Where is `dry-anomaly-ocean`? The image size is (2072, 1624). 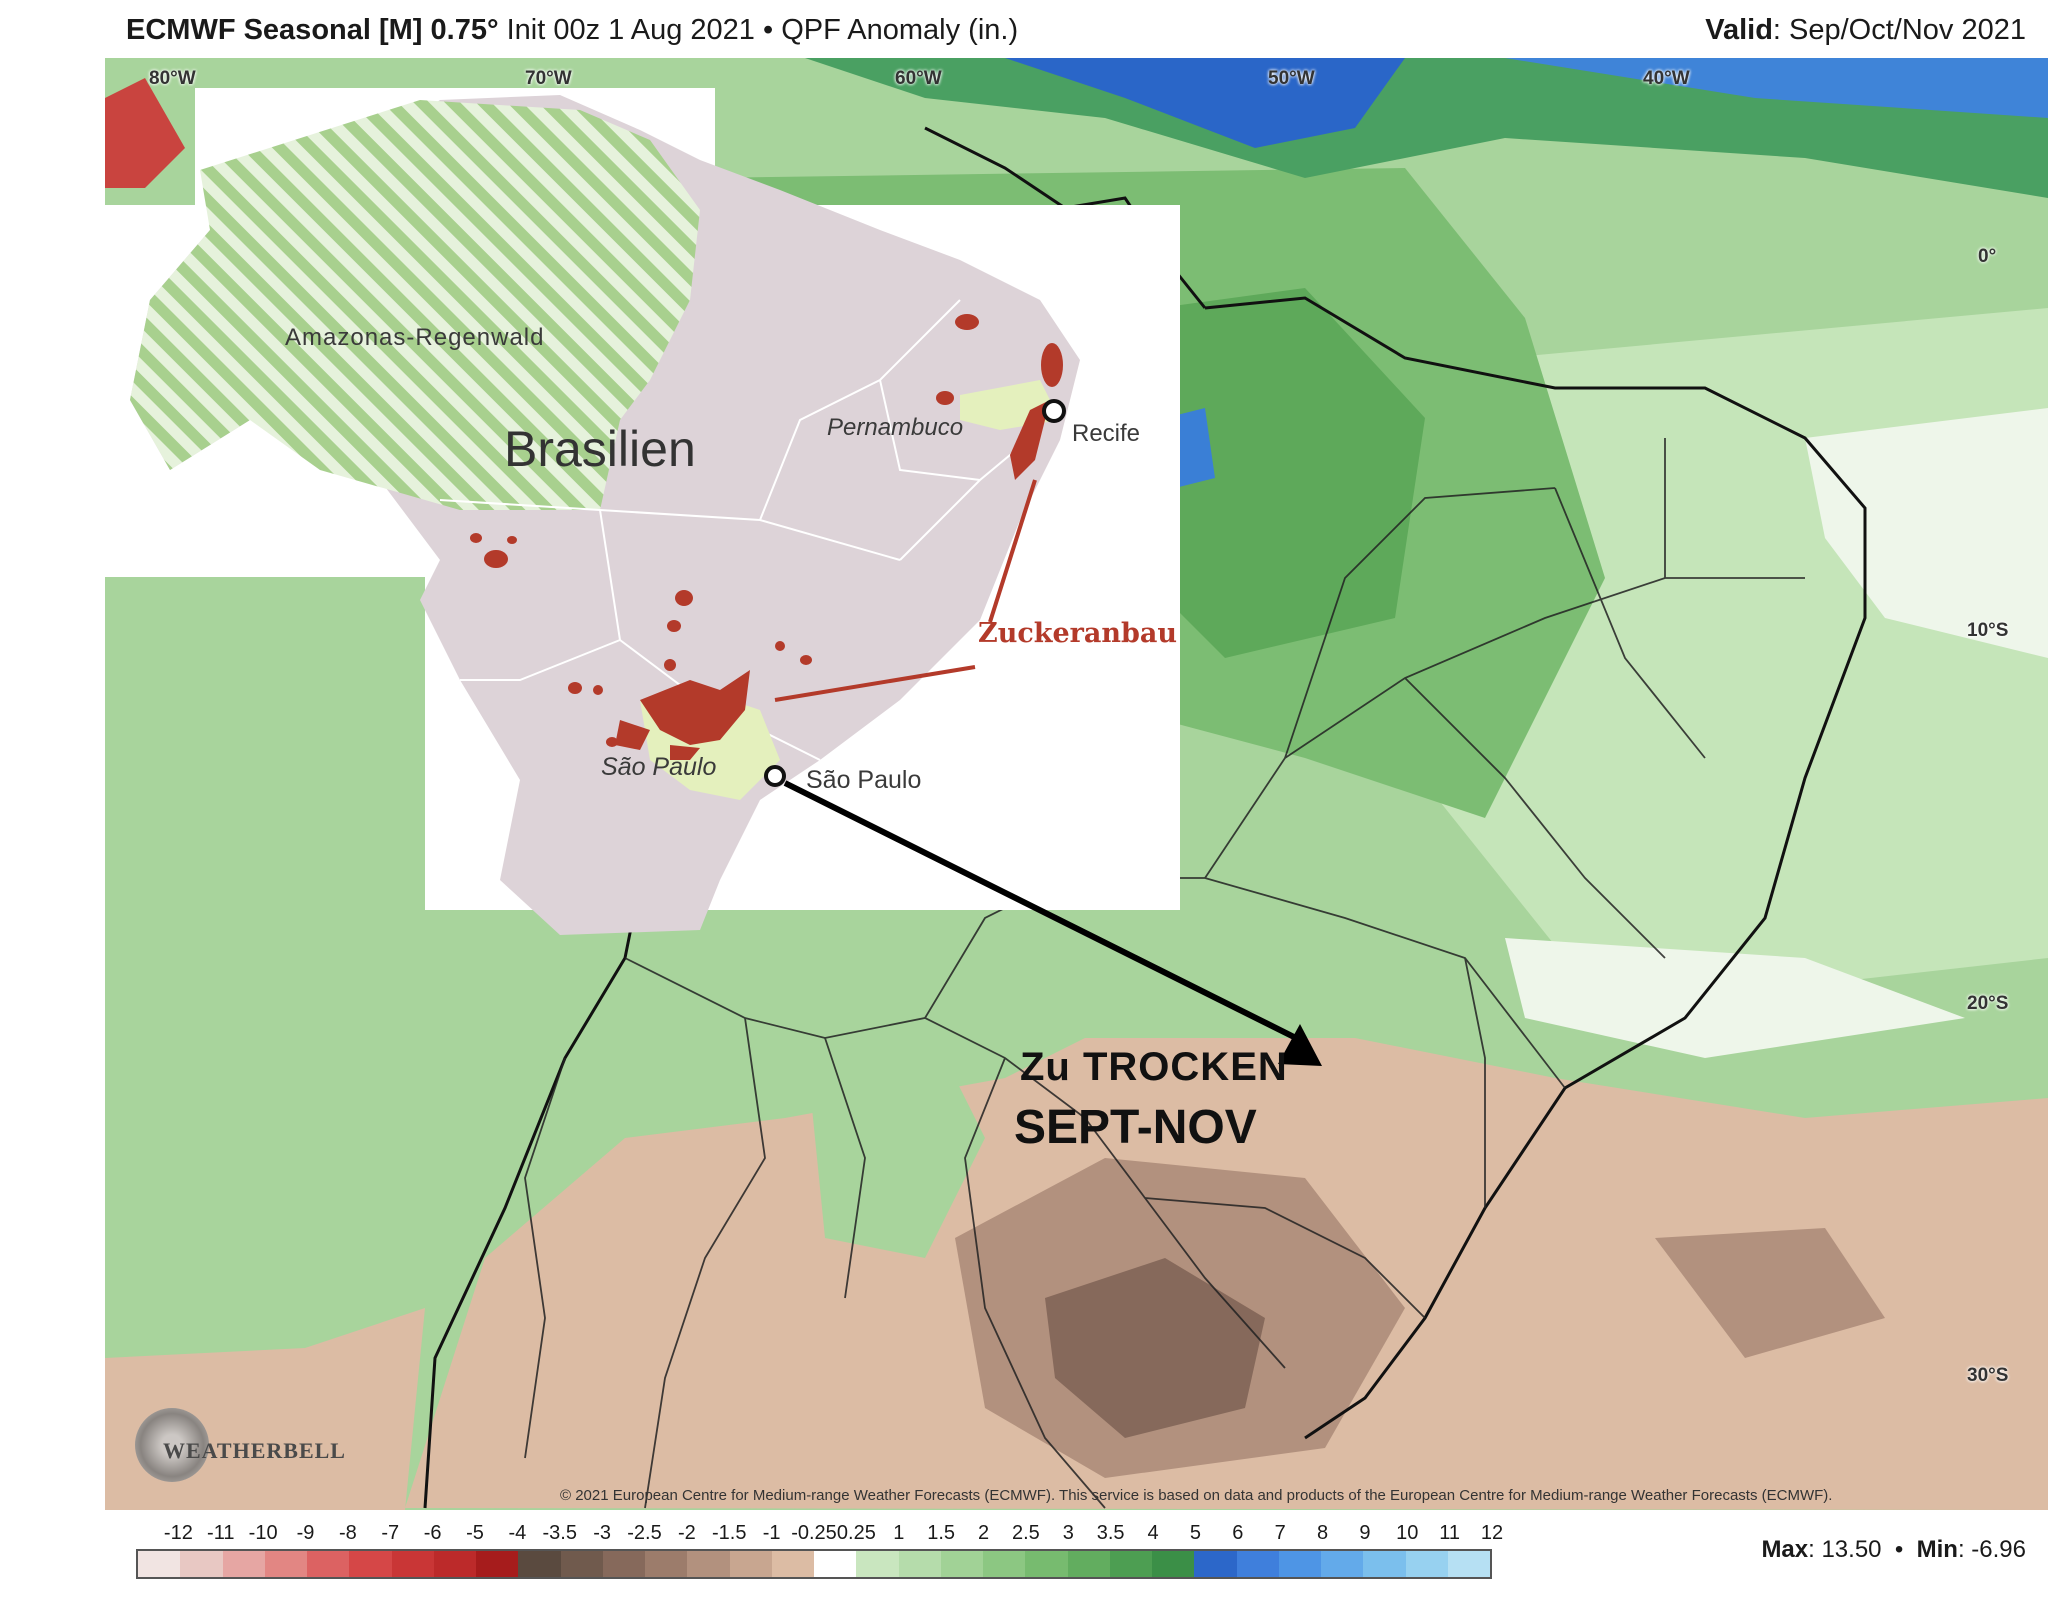
dry-anomaly-ocean is located at coordinates (1770, 1293).